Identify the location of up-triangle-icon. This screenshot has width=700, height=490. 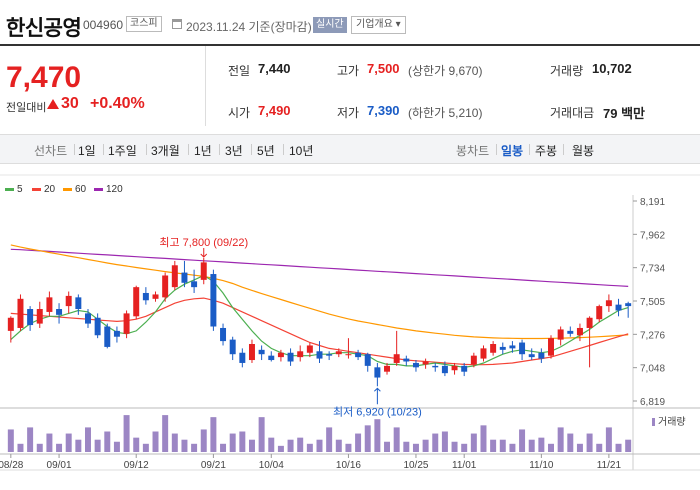
(53, 104).